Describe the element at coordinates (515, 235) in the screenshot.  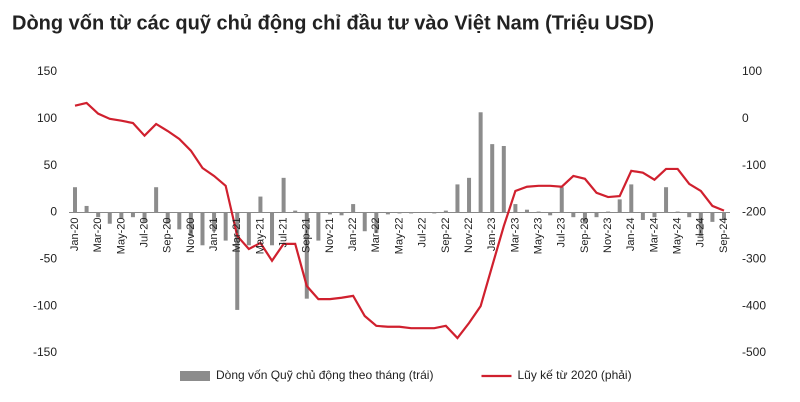
I see `x-tick-label: Mar-23` at that location.